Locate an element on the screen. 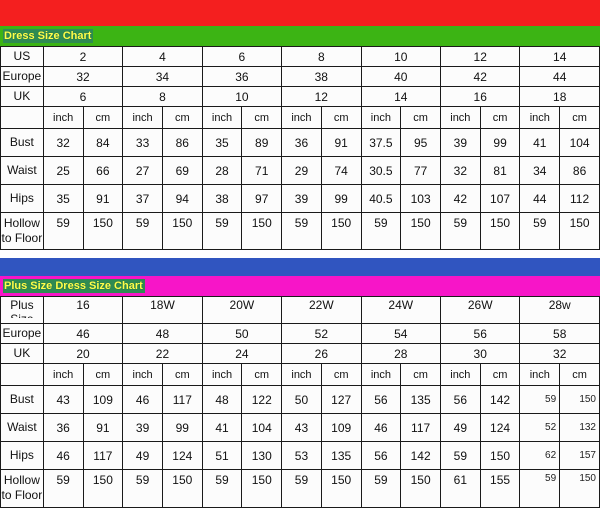 The height and width of the screenshot is (525, 600). row-label-waist: Waist is located at coordinates (22, 170).